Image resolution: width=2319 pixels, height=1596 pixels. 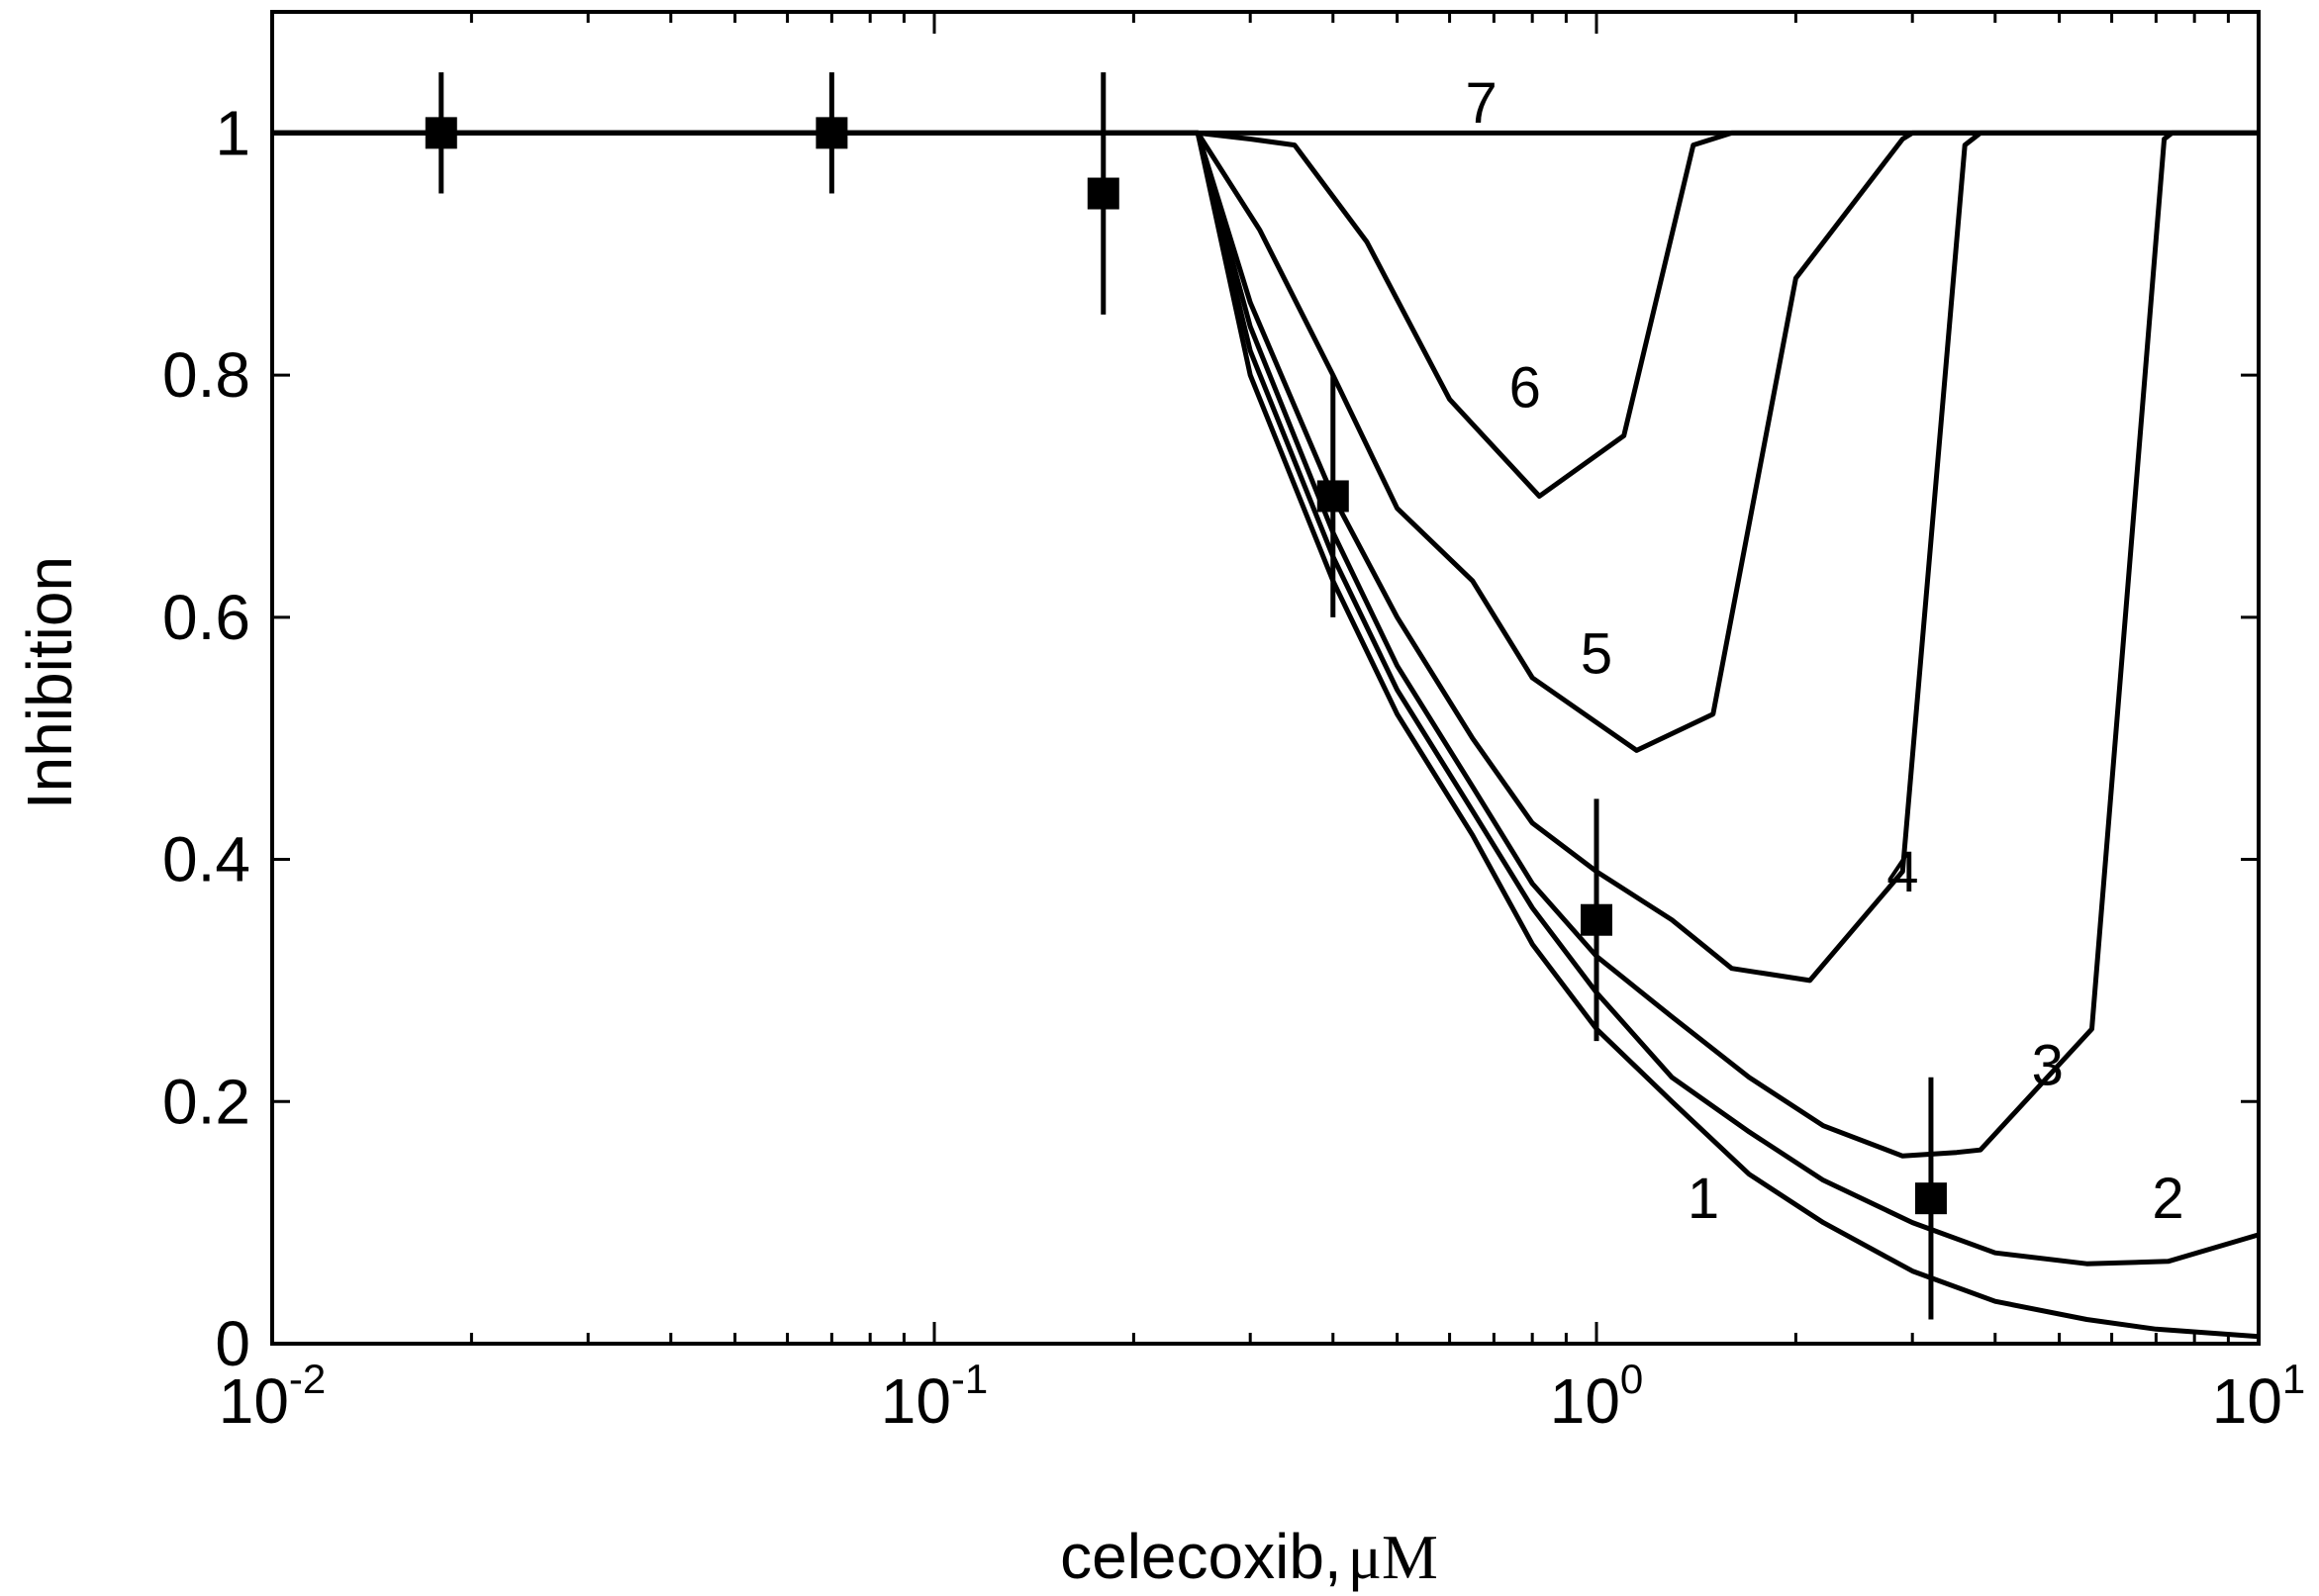 I want to click on x-axis-title: celecoxib,μM, so click(x=1249, y=1556).